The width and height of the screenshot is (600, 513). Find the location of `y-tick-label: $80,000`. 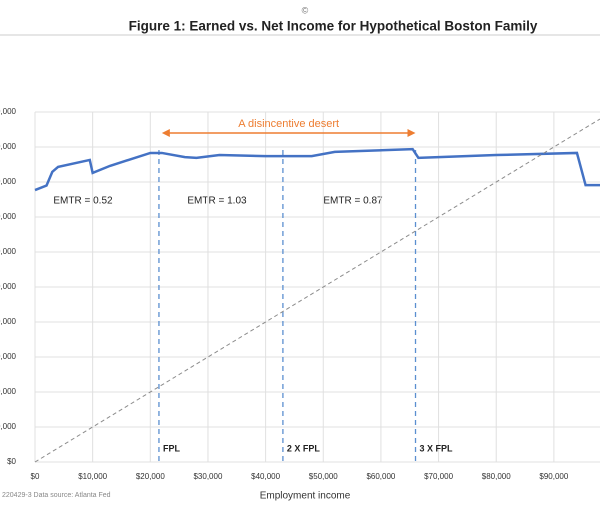

y-tick-label: $80,000 is located at coordinates (8, 181).